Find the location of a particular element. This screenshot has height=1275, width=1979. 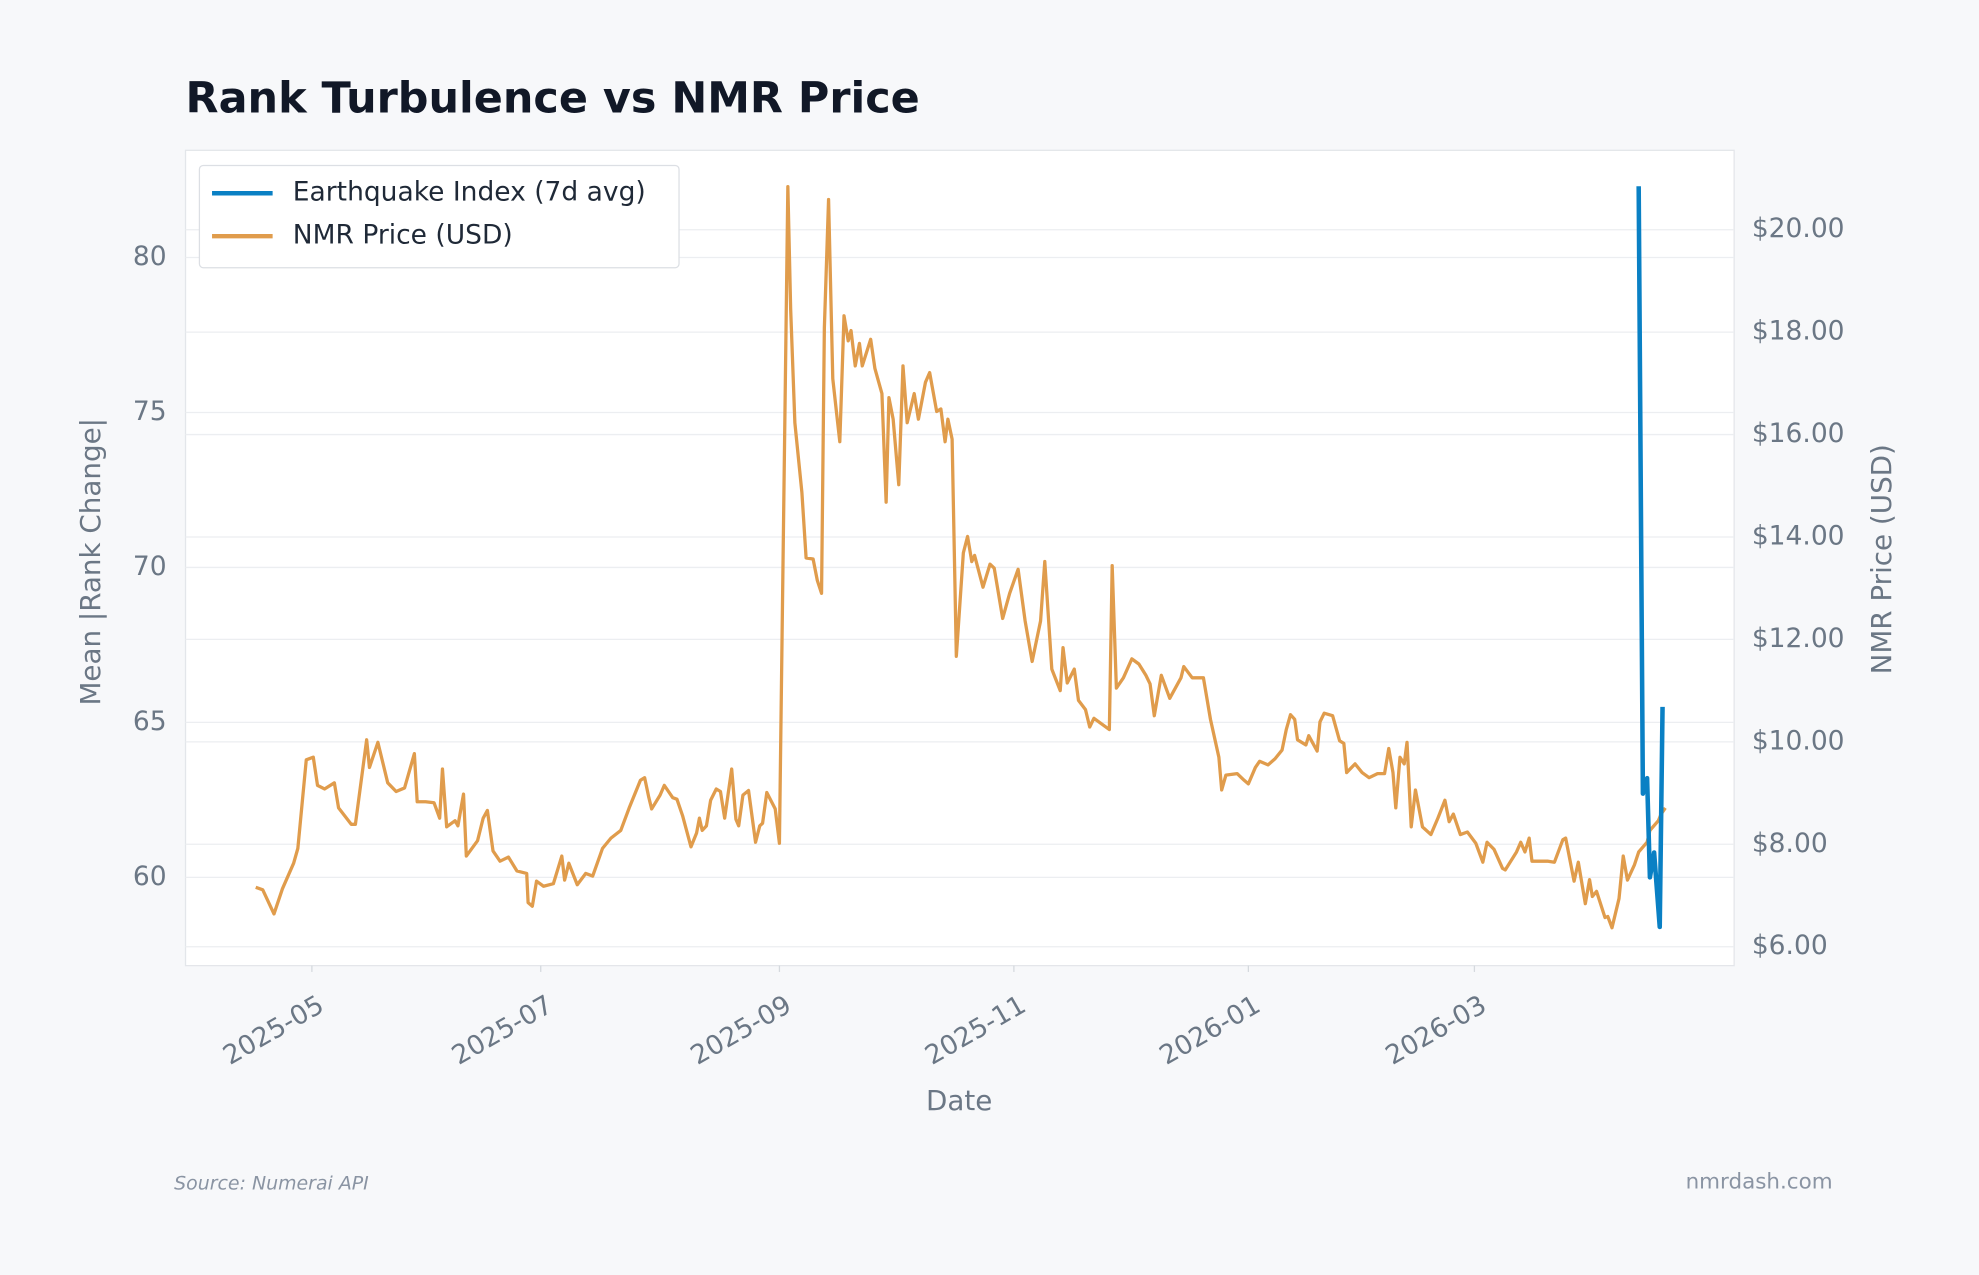

y-tick-label: 80 is located at coordinates (150, 256).